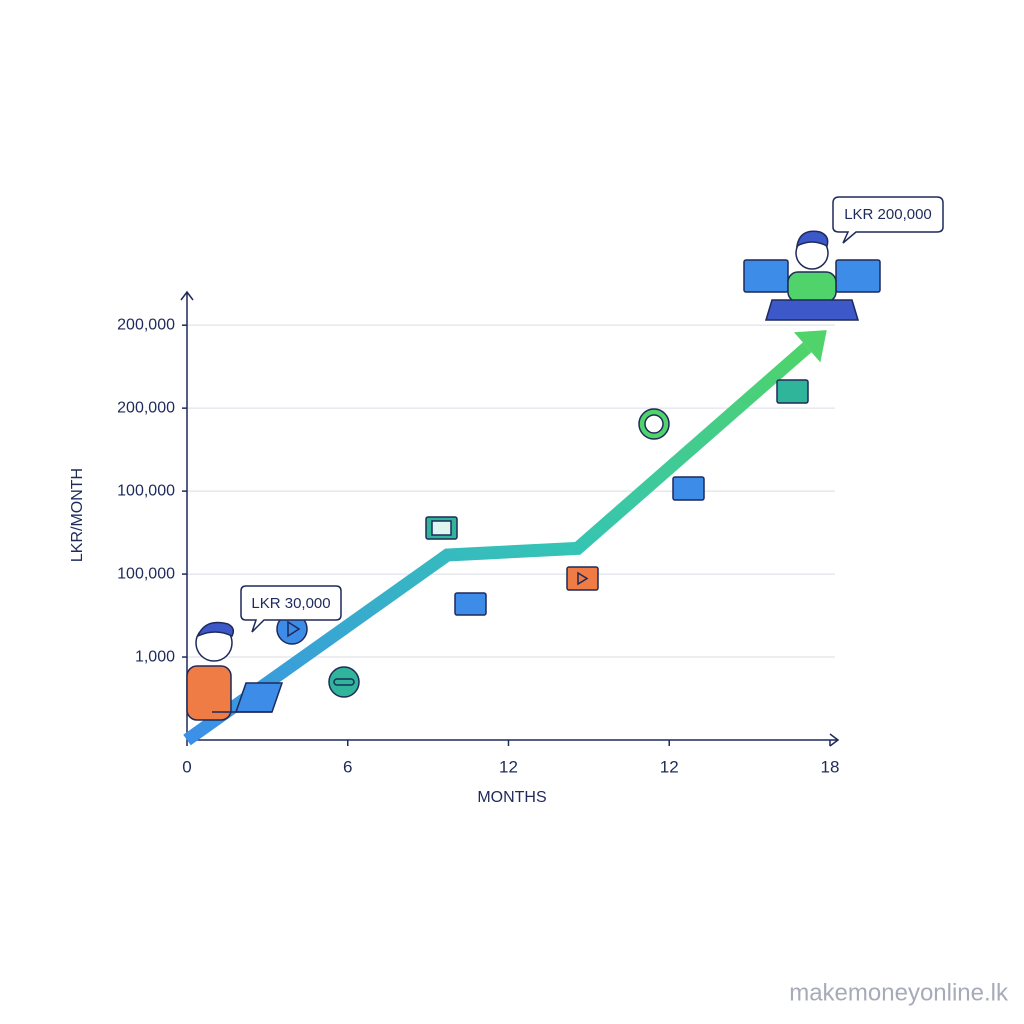 The width and height of the screenshot is (1024, 1024). What do you see at coordinates (513, 740) in the screenshot?
I see `x-axis` at bounding box center [513, 740].